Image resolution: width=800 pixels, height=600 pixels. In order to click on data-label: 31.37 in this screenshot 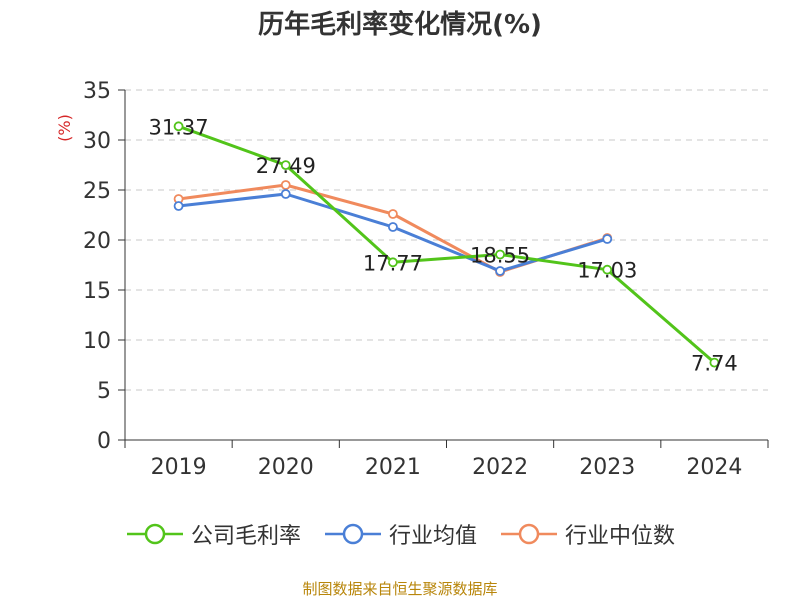, I will do `click(179, 127)`.